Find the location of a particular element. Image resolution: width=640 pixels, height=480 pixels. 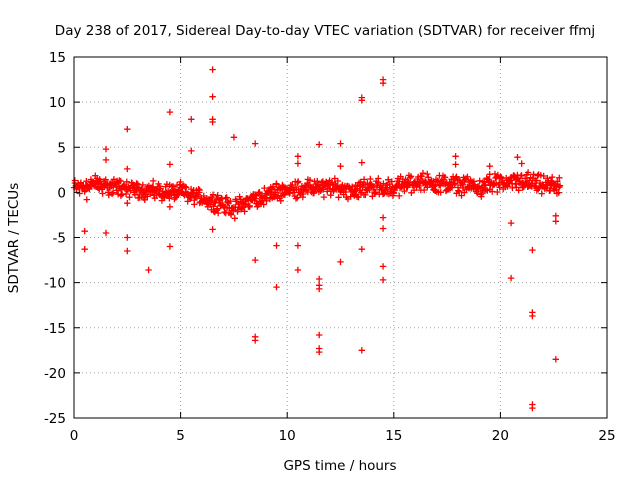

x-tick-label: 20 is located at coordinates (500, 436).